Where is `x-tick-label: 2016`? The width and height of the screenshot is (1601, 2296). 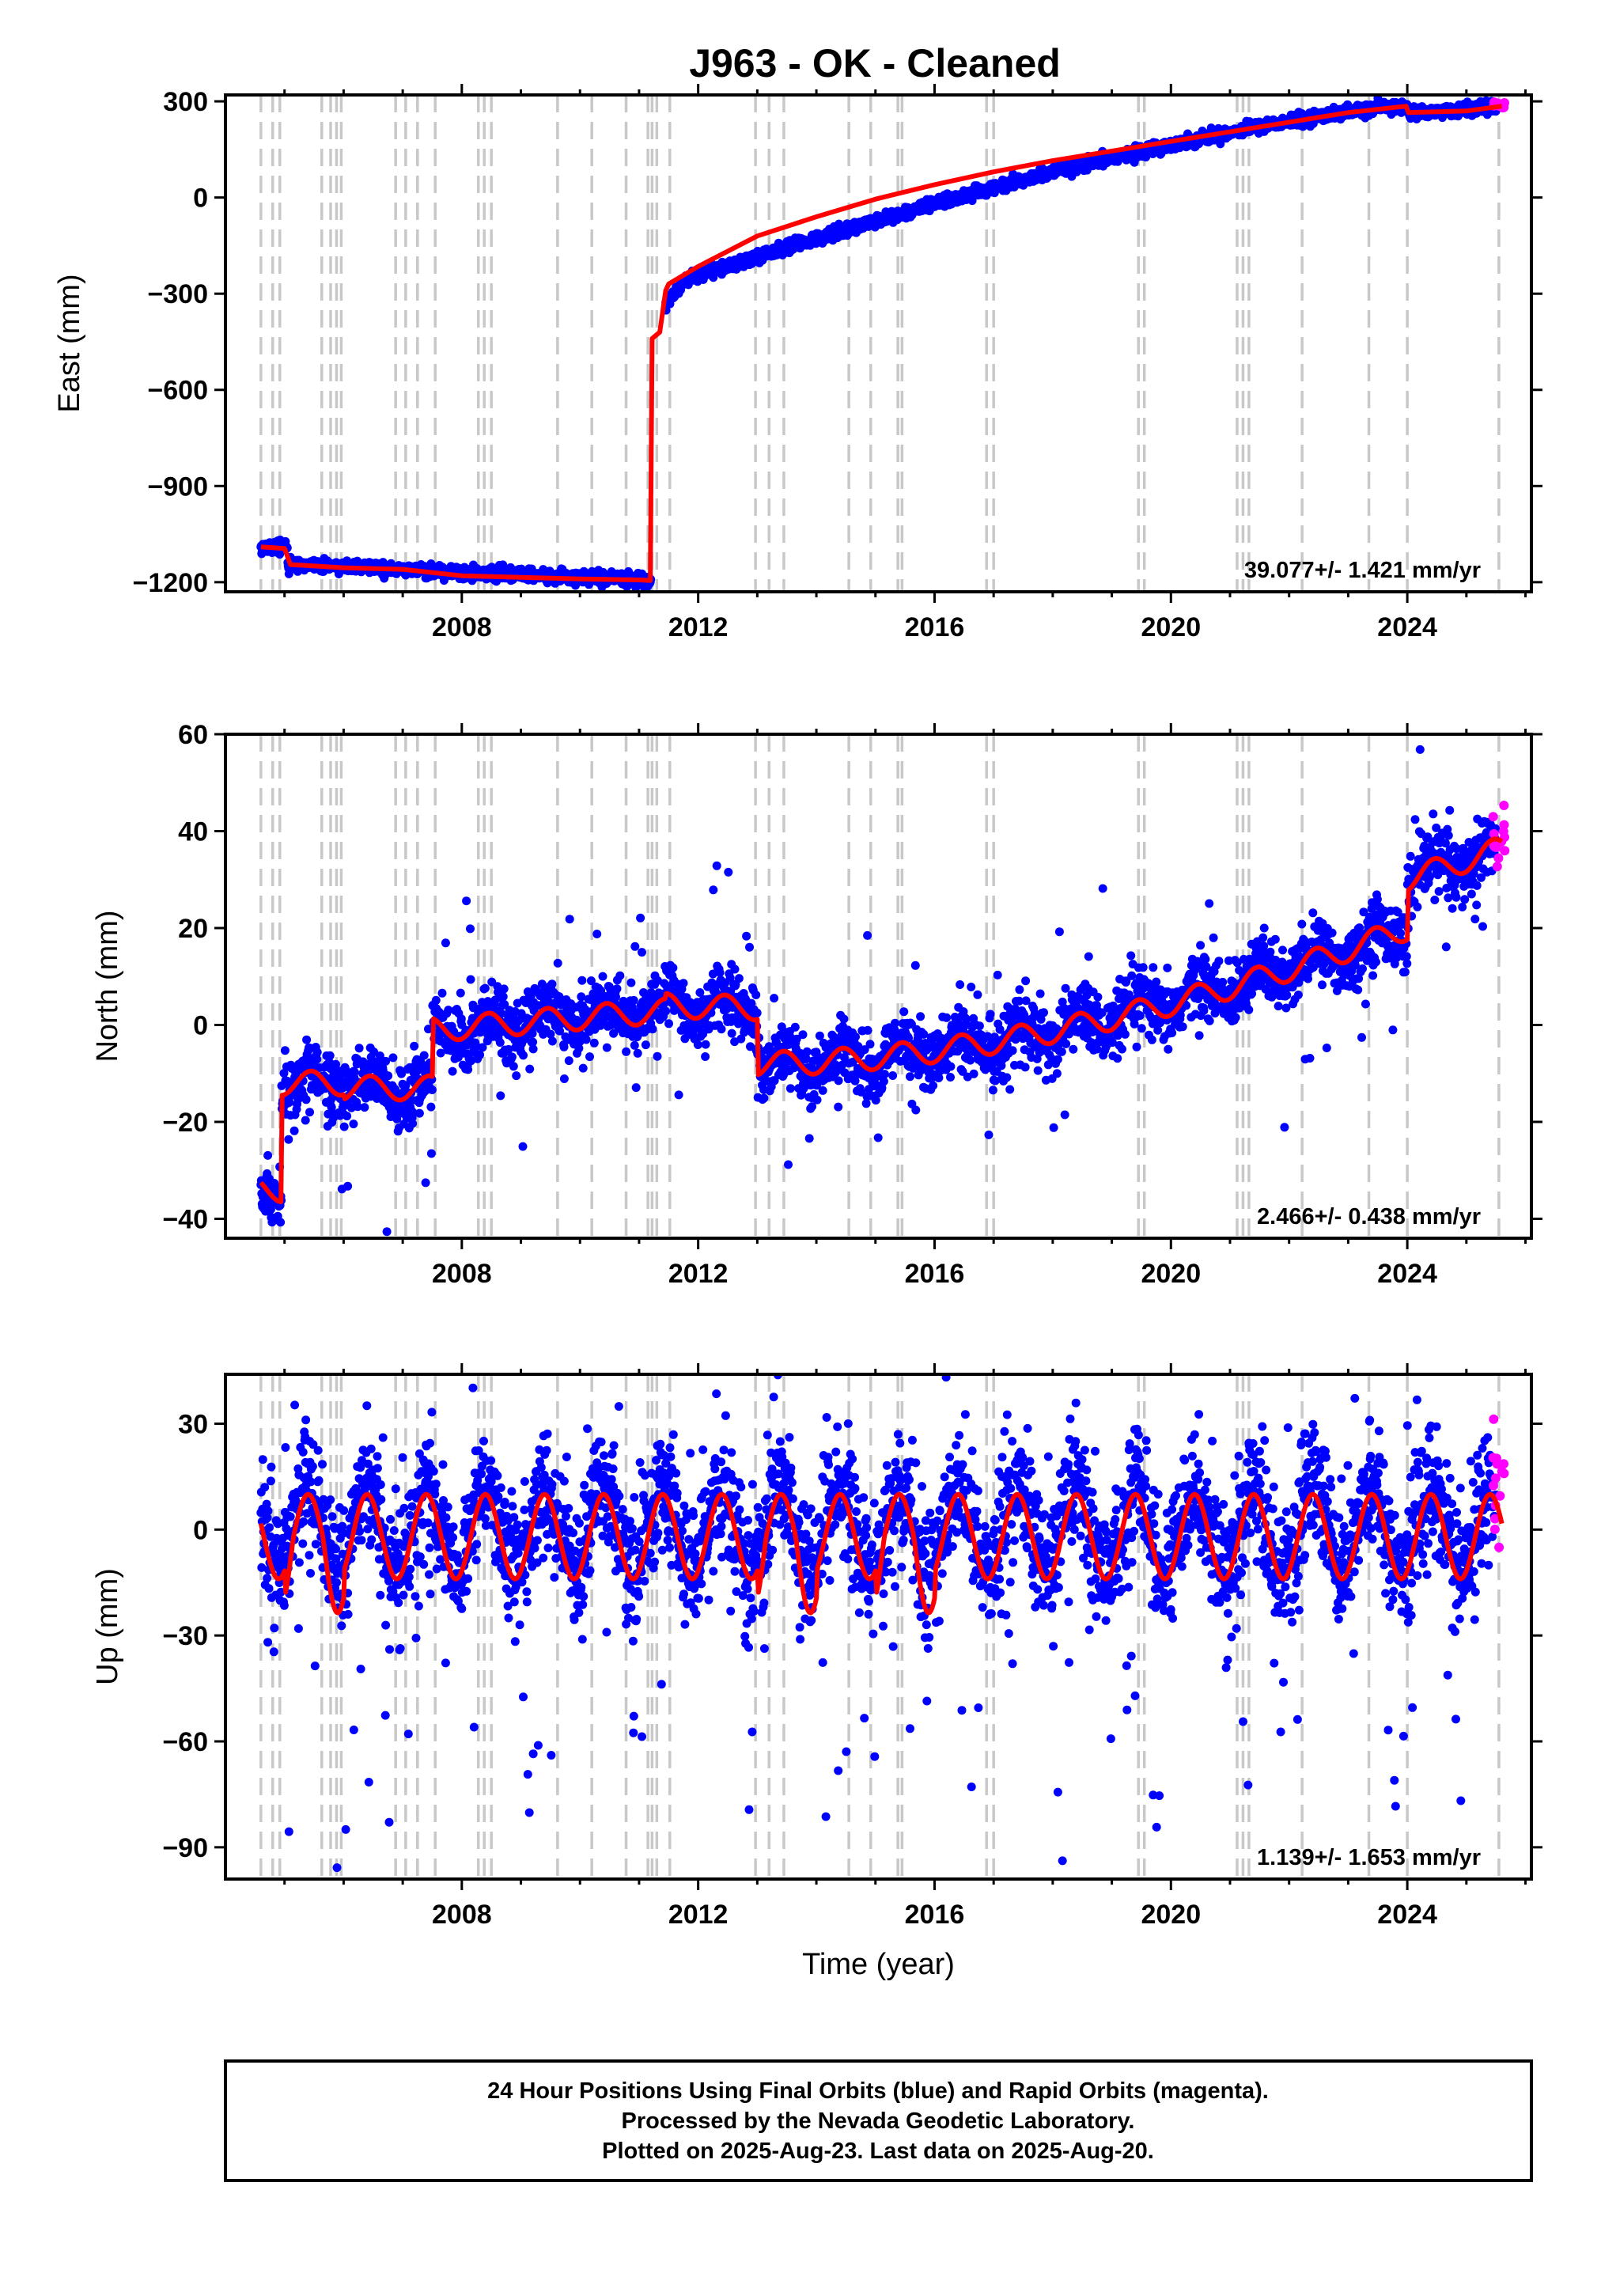 x-tick-label: 2016 is located at coordinates (935, 627).